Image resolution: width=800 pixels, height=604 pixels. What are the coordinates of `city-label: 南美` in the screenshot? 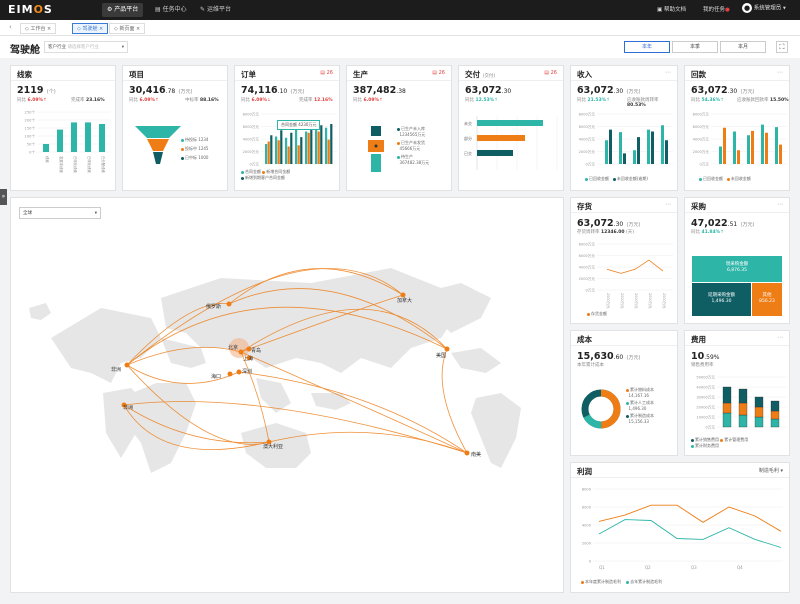 It's located at (476, 454).